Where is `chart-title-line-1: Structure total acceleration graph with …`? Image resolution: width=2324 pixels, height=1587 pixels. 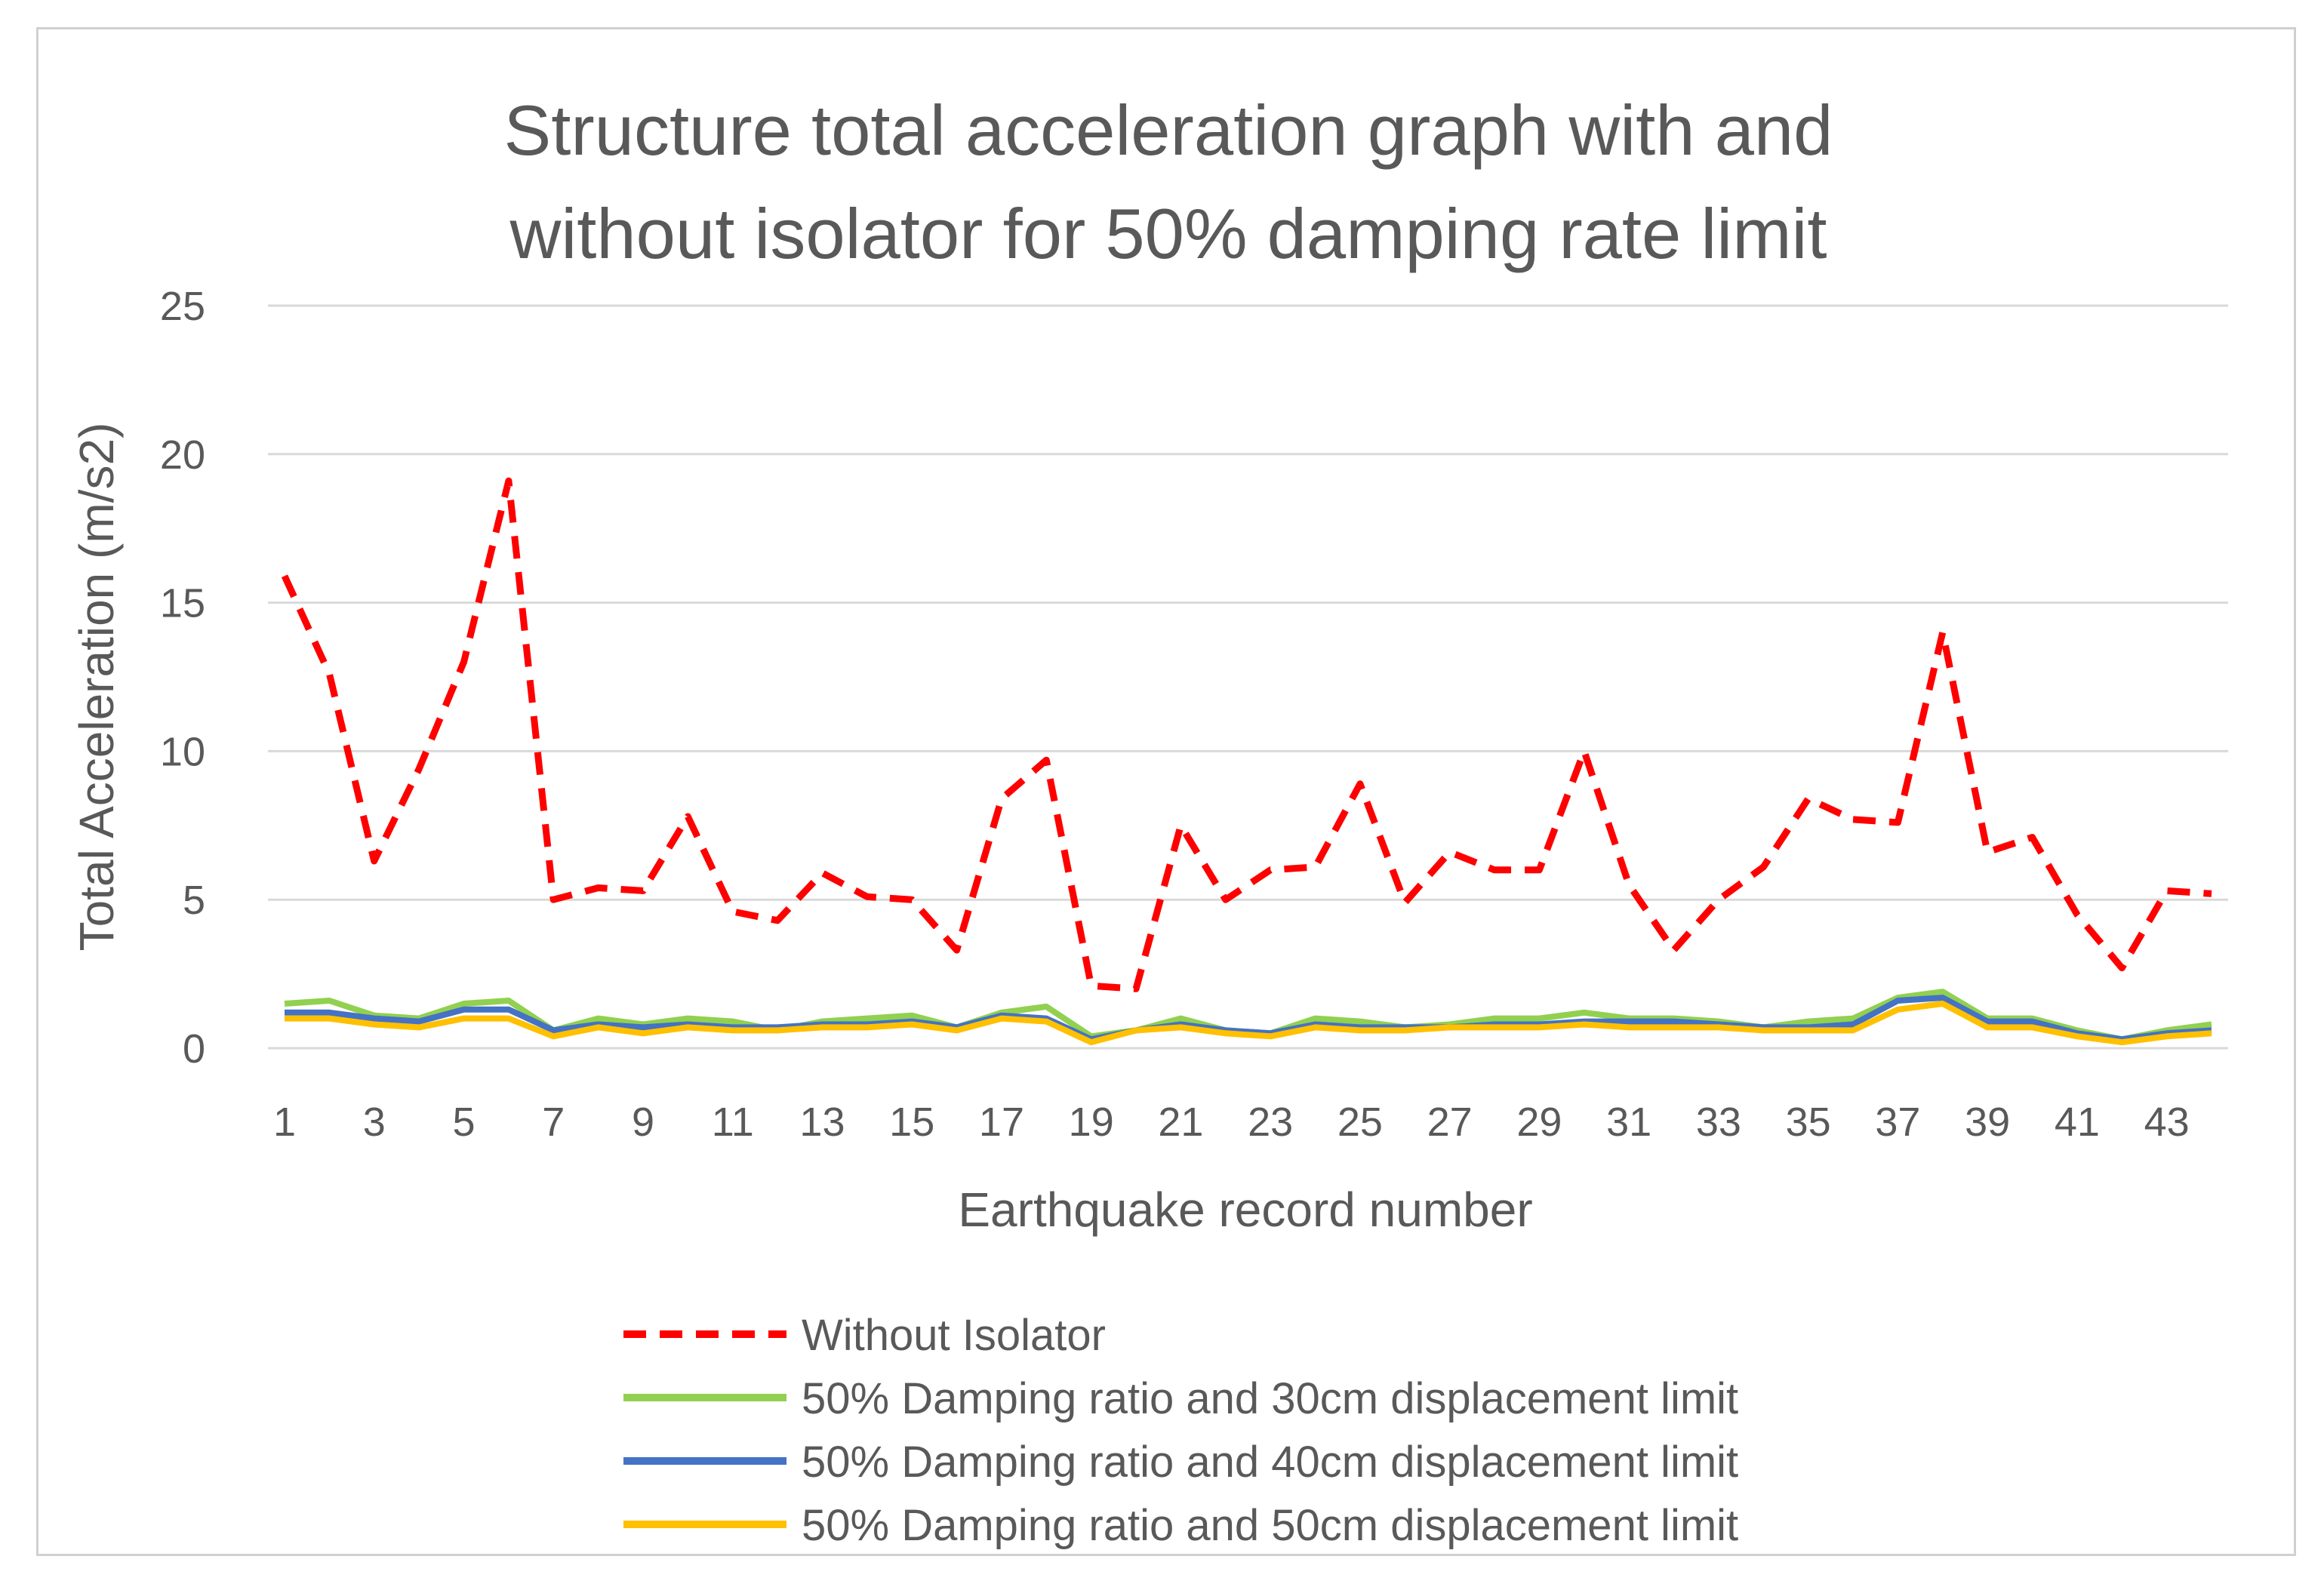
chart-title-line-1: Structure total acceleration graph with … is located at coordinates (1168, 130).